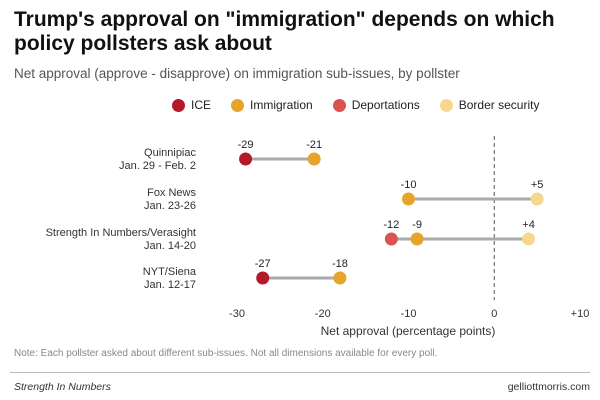 This screenshot has height=400, width=600. I want to click on footer-website: gelliottmorris.com, so click(548, 387).